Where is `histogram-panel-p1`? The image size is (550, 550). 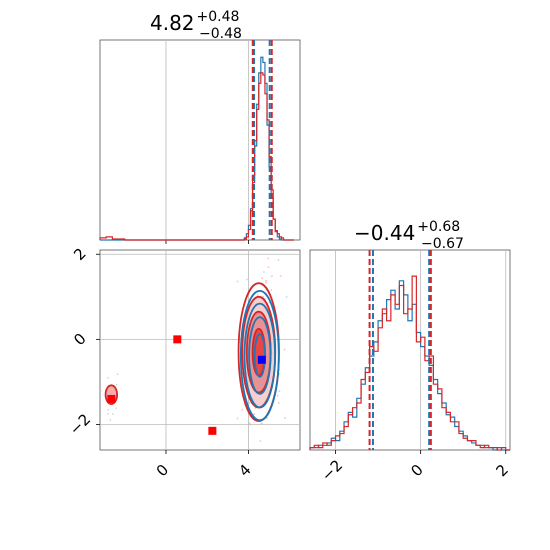 histogram-panel-p1 is located at coordinates (200, 141).